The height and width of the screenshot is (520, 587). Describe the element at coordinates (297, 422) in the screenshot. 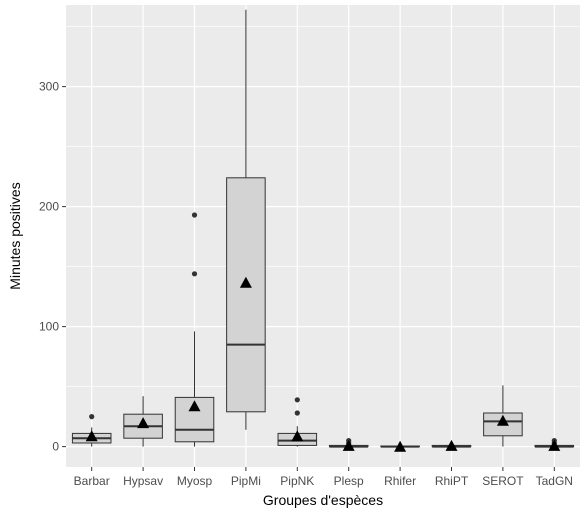

I see `box-group-pipnk` at that location.